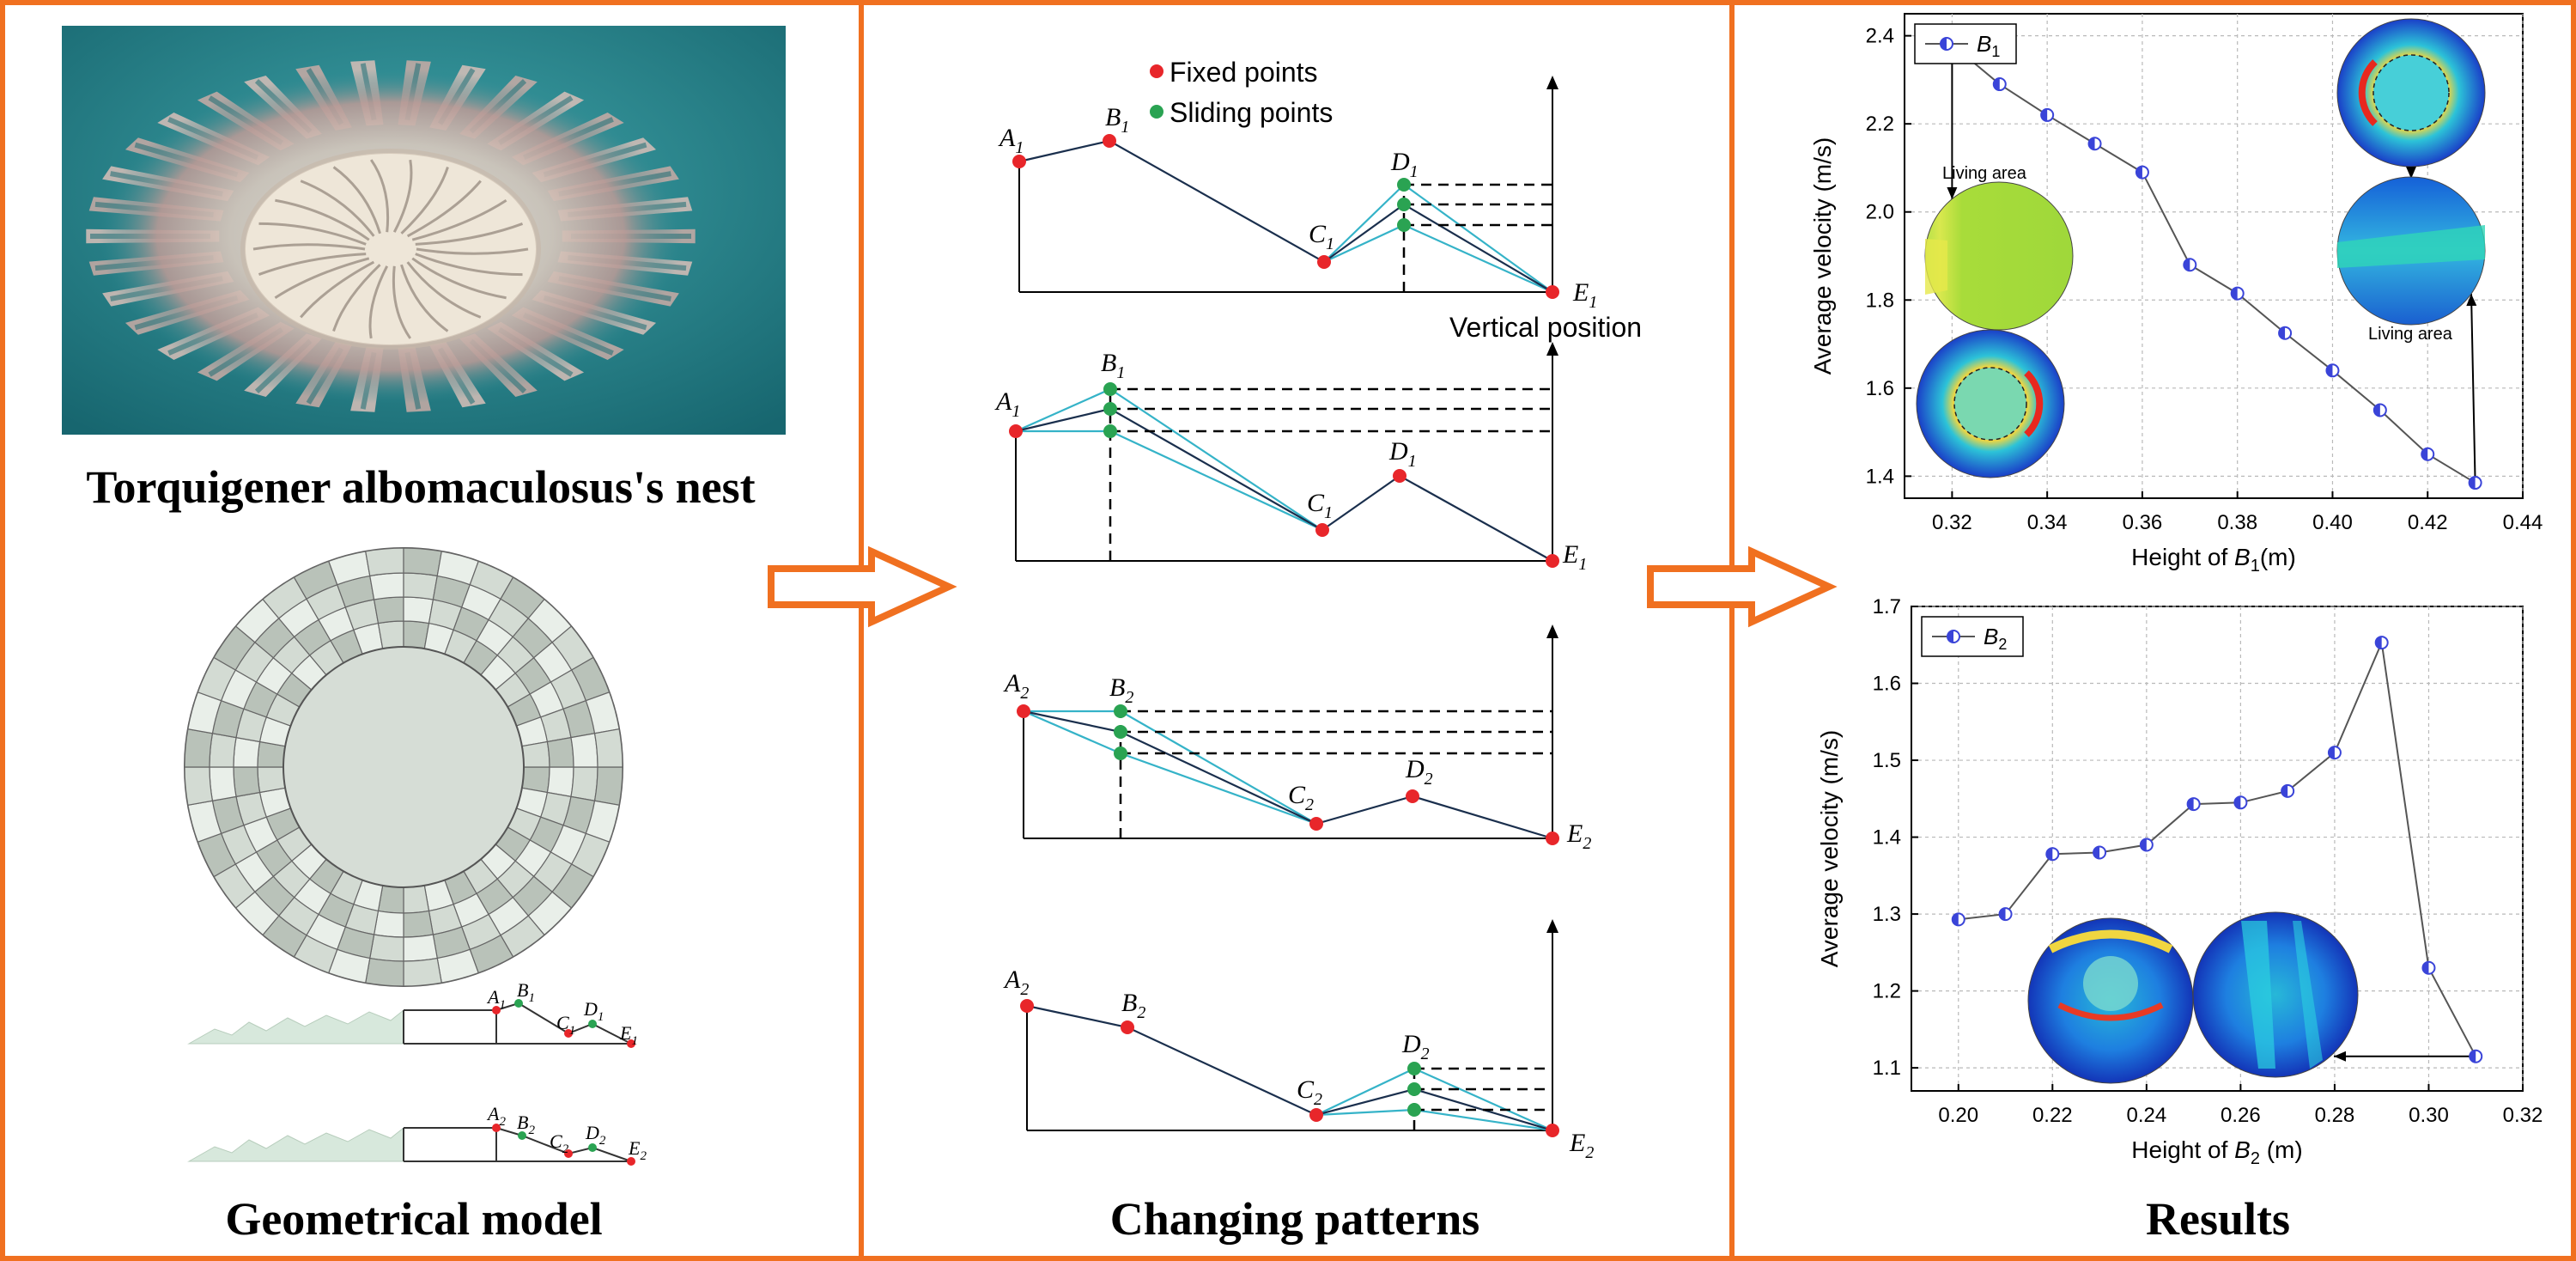  What do you see at coordinates (2216, 1152) in the screenshot?
I see `x-axis-label: Height of B2 (m)` at bounding box center [2216, 1152].